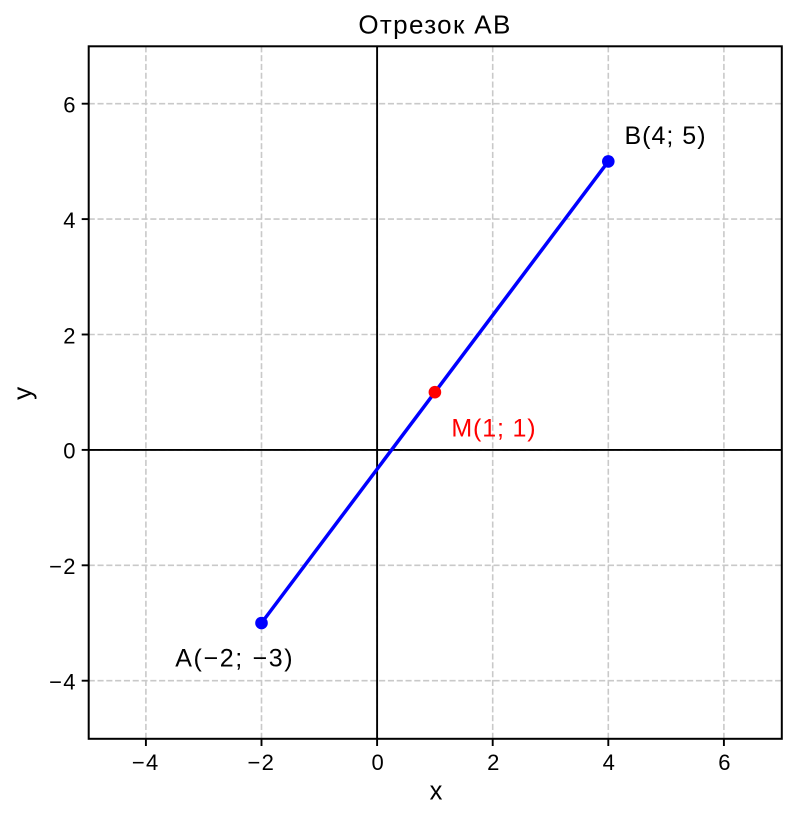 The width and height of the screenshot is (796, 817). I want to click on svg-text: Отрезок AB, so click(434, 24).